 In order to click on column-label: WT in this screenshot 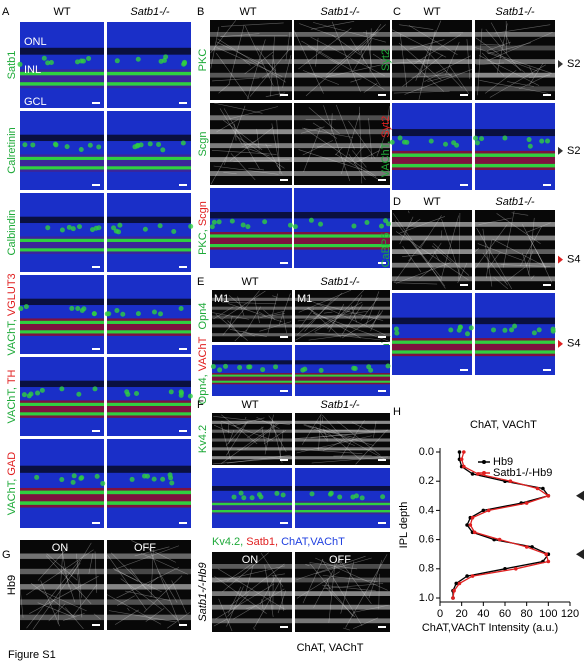, I will do `click(431, 202)`.